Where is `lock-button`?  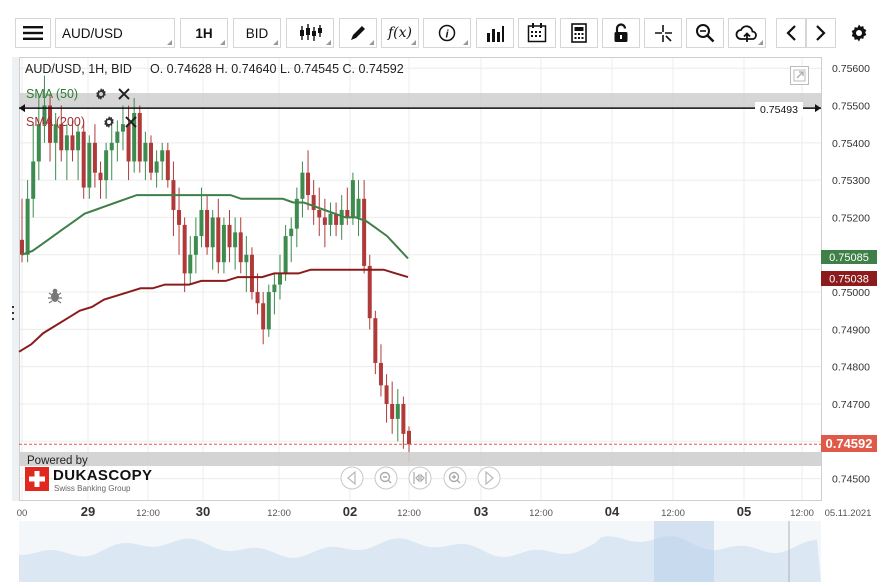
lock-button is located at coordinates (621, 33).